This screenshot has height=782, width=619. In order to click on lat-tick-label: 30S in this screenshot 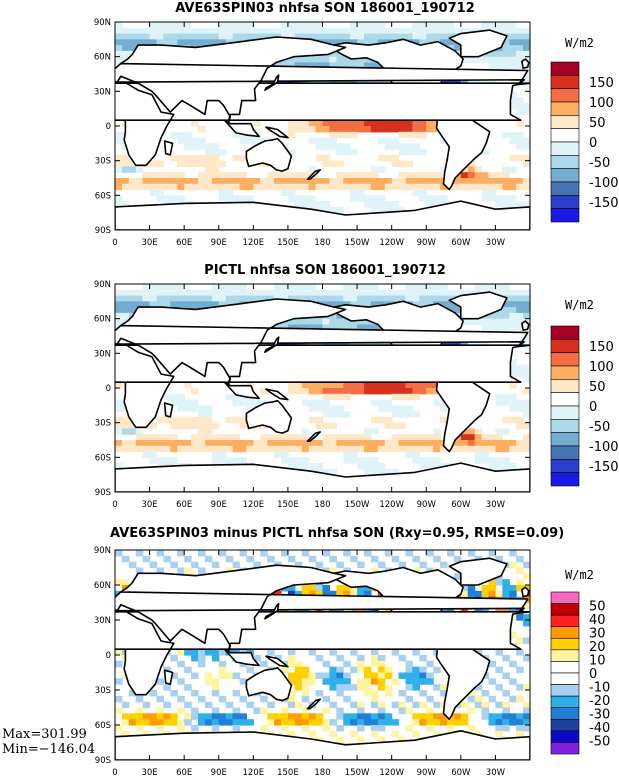, I will do `click(103, 162)`.